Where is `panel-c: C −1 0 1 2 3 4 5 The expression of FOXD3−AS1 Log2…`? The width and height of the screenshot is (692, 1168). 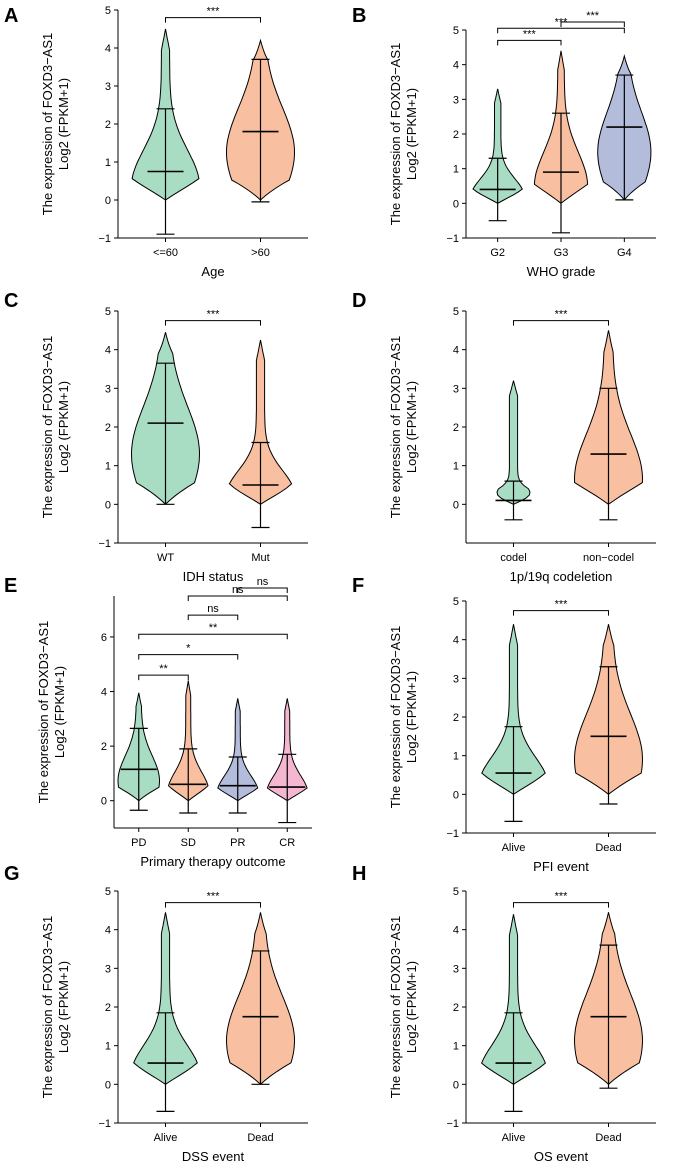 panel-c: C −1 0 1 2 3 4 5 The expression of FOXD3−AS1 Log2… is located at coordinates (156, 437).